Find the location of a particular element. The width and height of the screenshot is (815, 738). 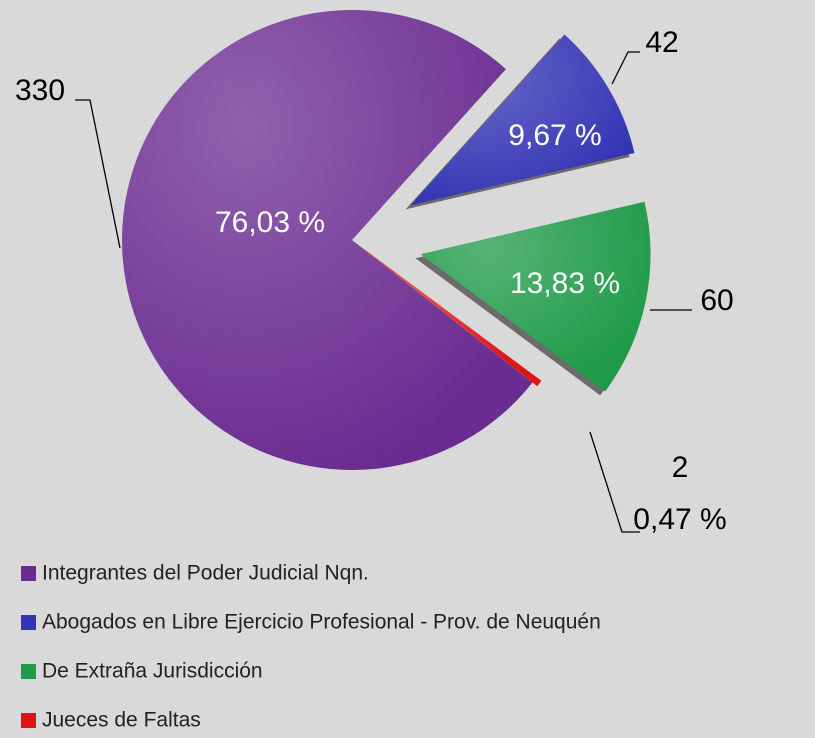

percent-label: 9,67 % is located at coordinates (554, 135).